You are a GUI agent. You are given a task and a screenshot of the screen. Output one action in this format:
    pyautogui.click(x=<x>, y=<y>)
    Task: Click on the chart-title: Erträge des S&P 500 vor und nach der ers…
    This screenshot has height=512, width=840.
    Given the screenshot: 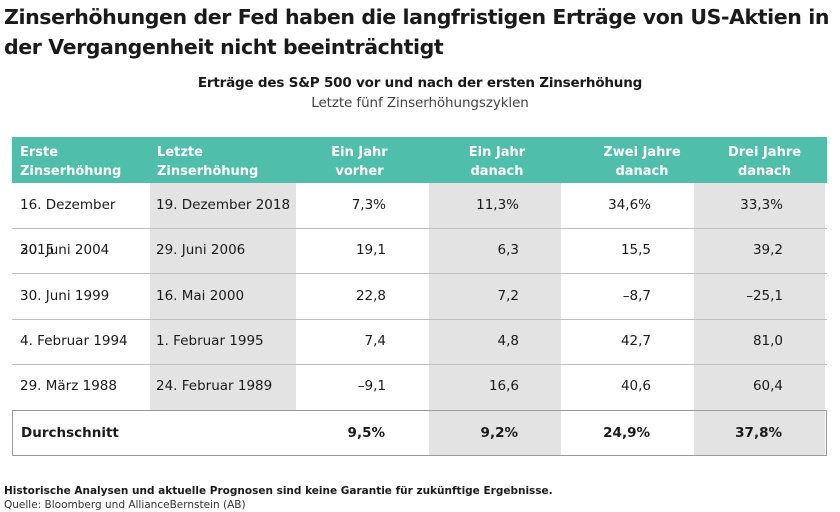 What is the action you would take?
    pyautogui.click(x=420, y=83)
    